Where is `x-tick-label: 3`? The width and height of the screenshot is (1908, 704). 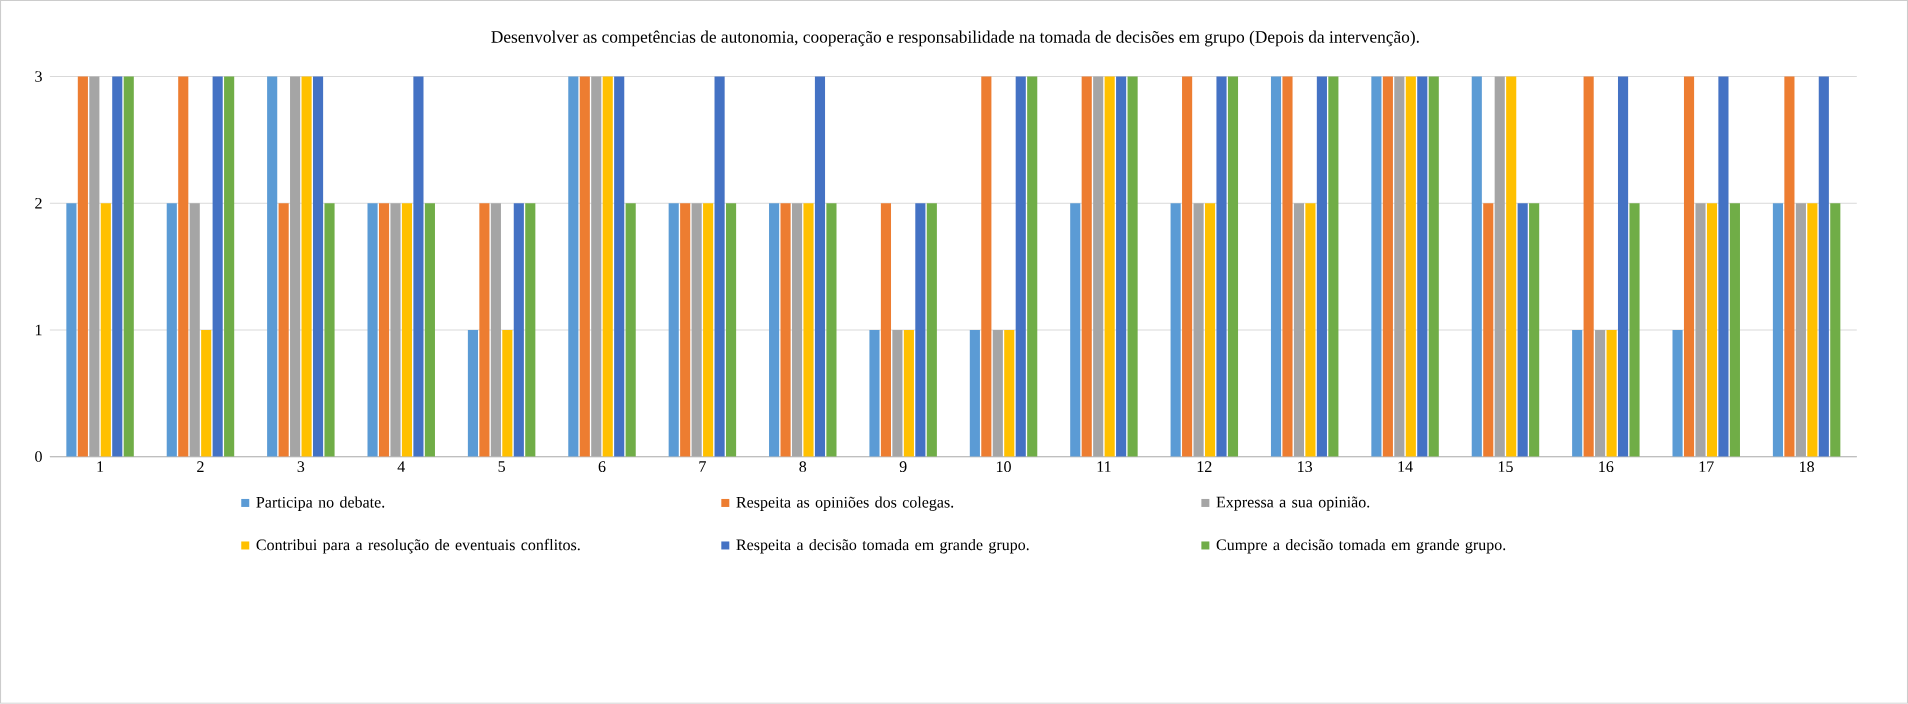
x-tick-label: 3 is located at coordinates (301, 467).